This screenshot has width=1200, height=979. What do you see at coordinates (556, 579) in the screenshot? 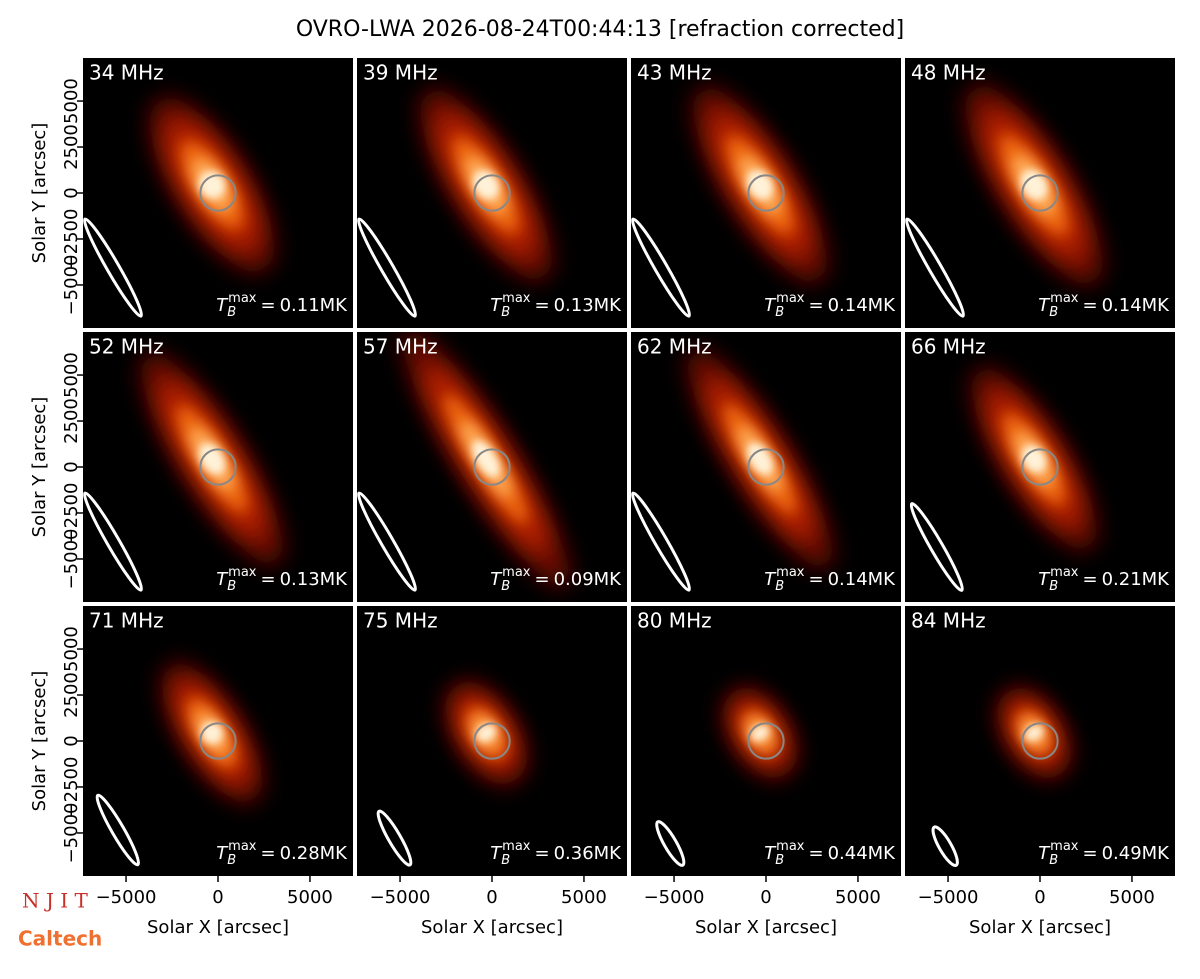
I see `tb-label: TBmax = 0.09MK` at bounding box center [556, 579].